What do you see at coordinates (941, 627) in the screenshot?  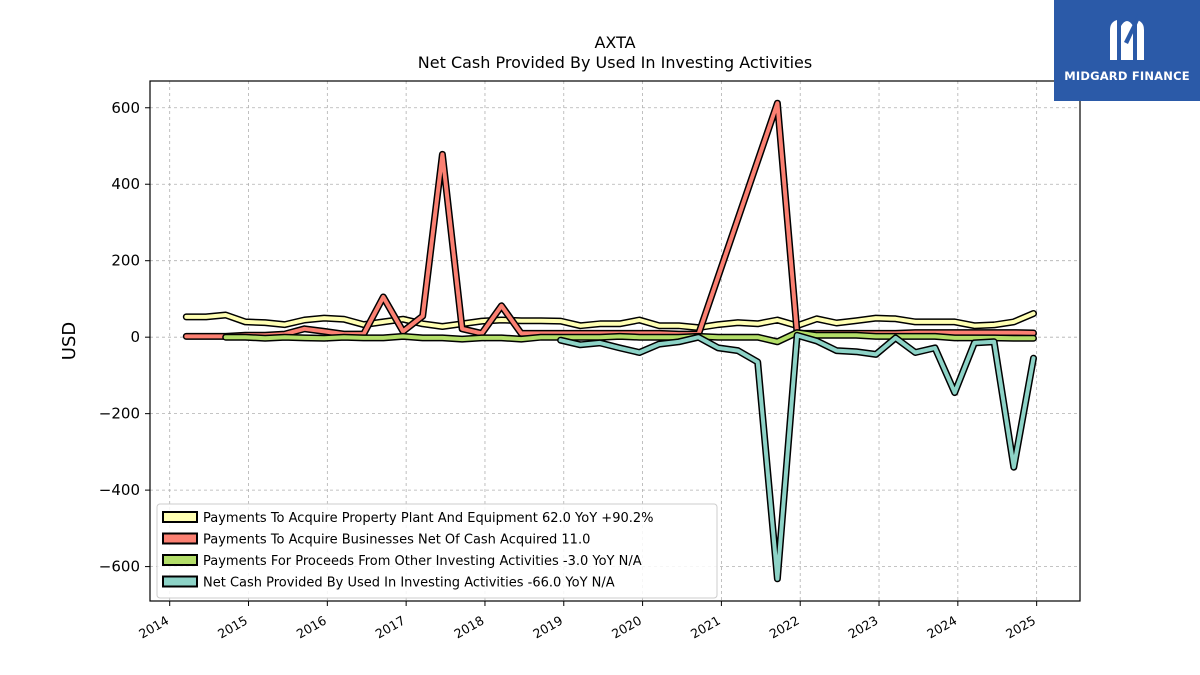 I see `x-tick-label: 2024` at bounding box center [941, 627].